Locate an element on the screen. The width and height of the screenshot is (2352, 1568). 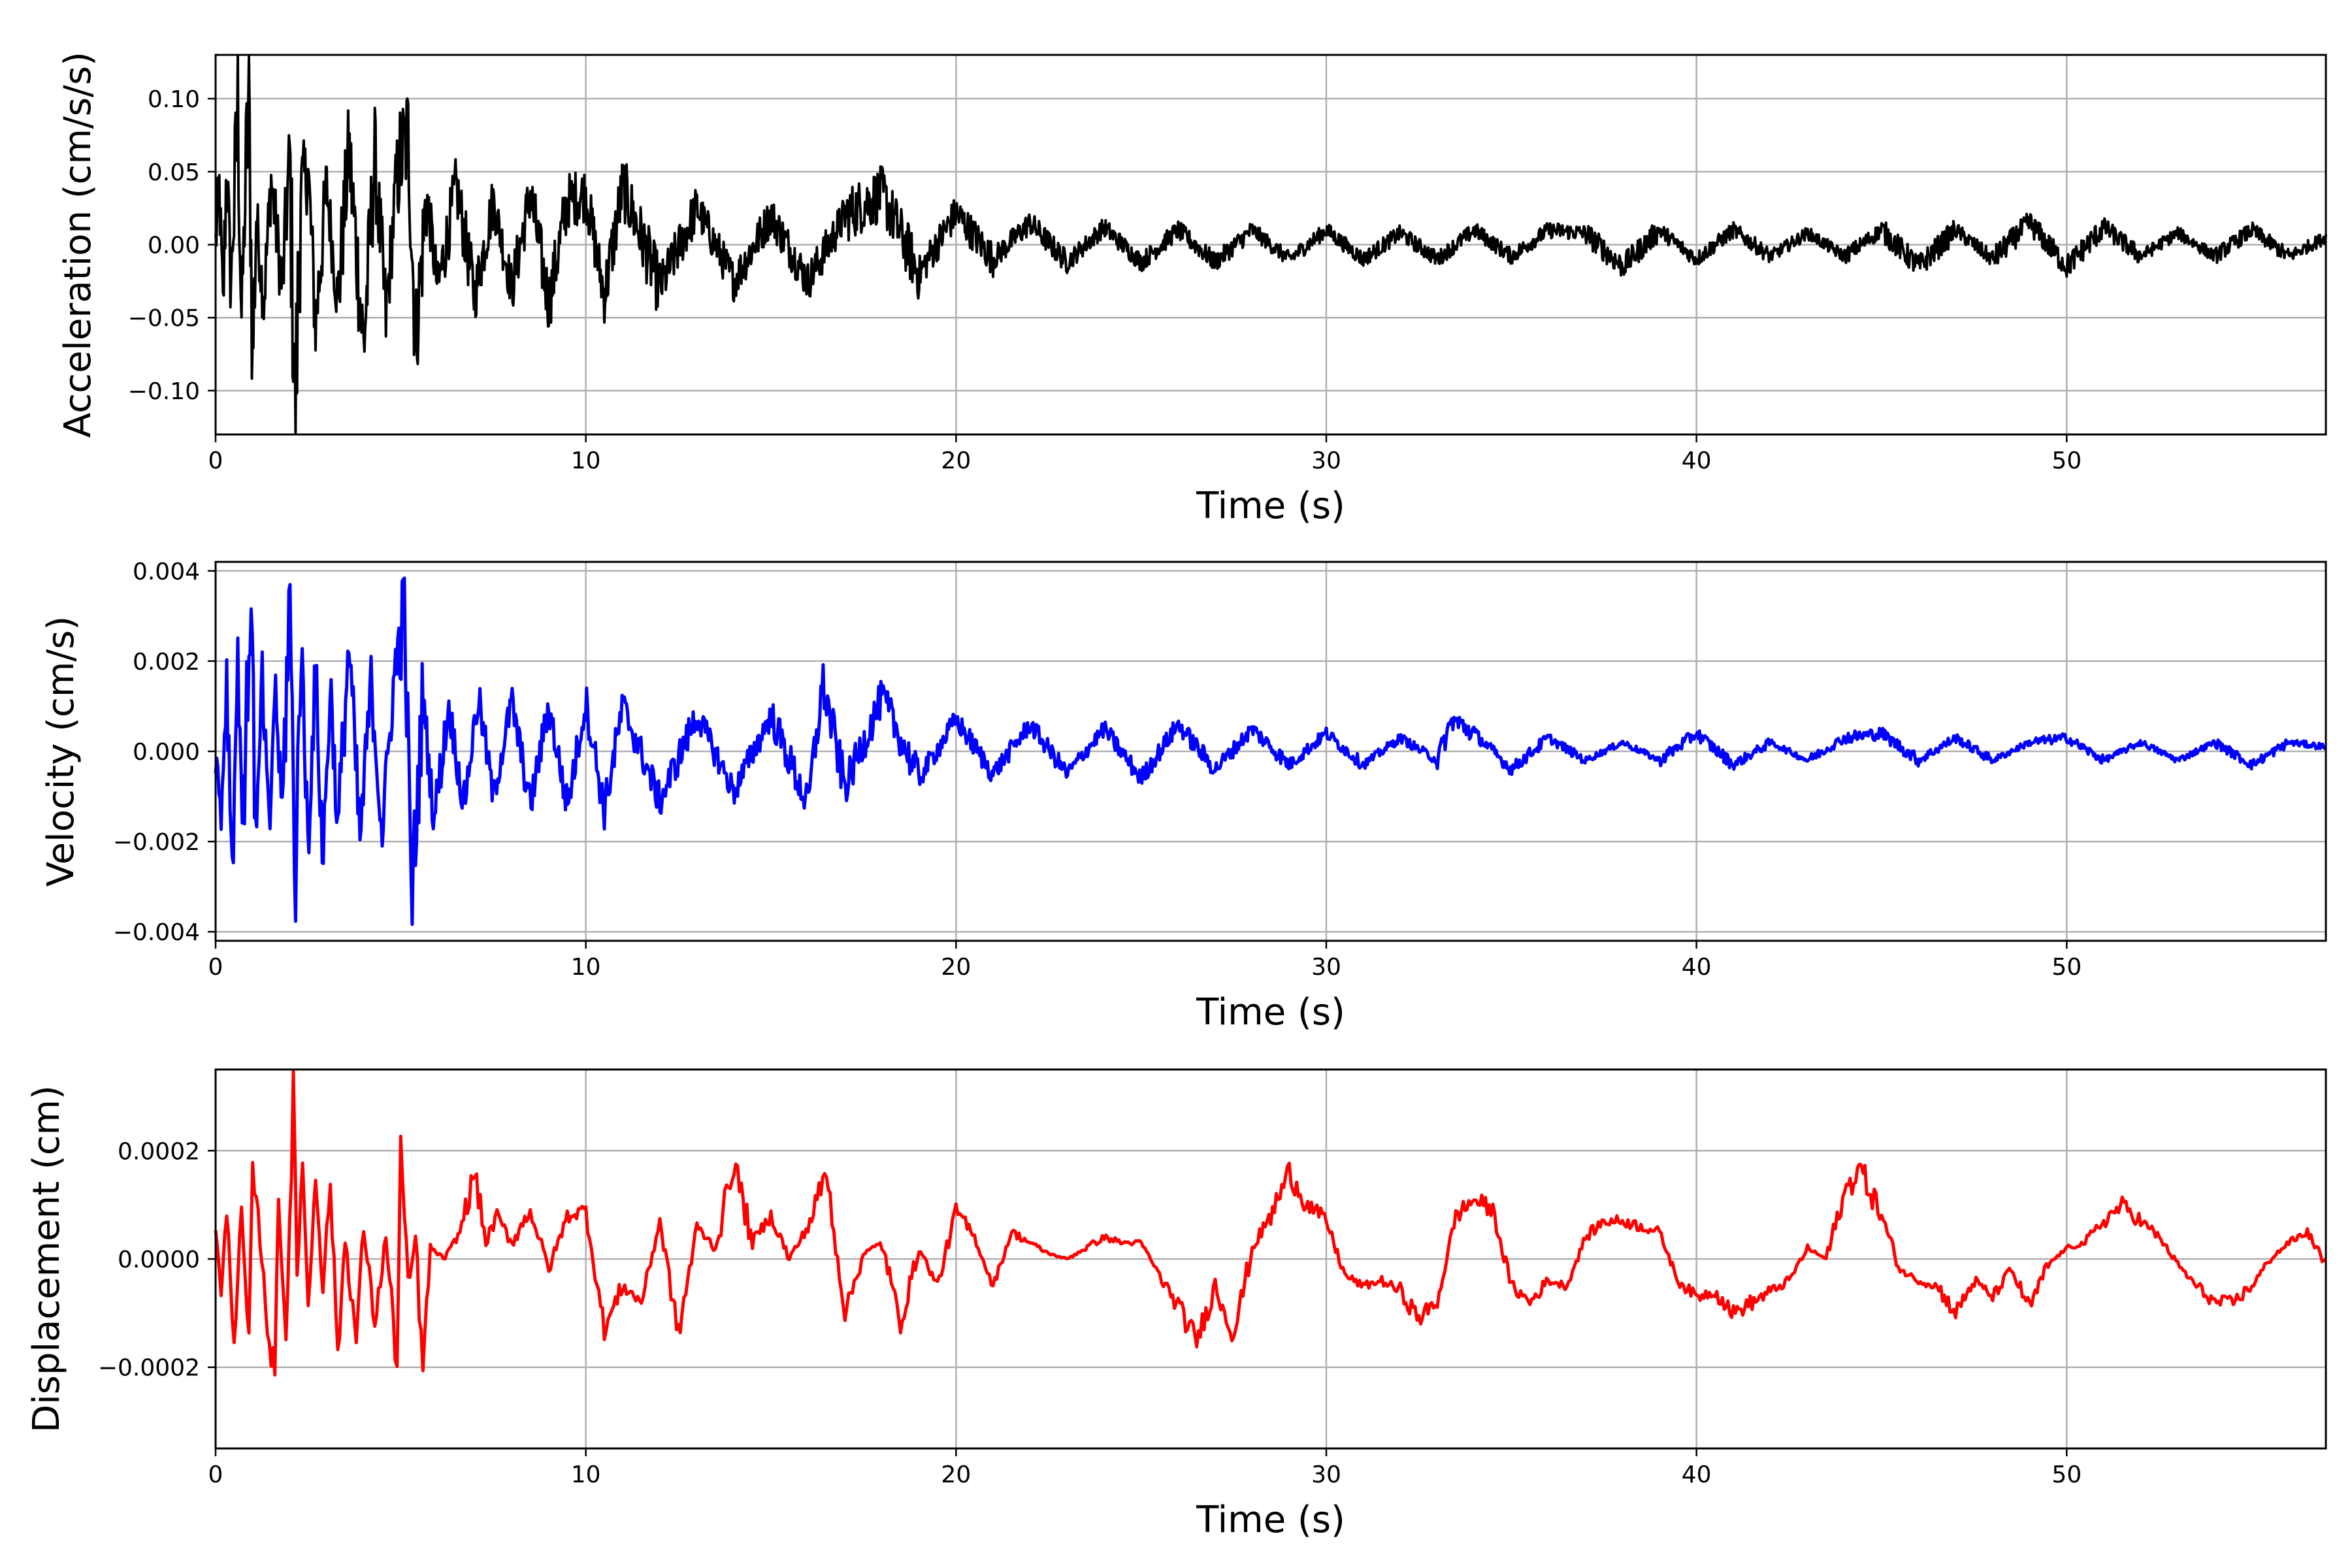
velocity-x-tick-label: 50 is located at coordinates (2066, 967).